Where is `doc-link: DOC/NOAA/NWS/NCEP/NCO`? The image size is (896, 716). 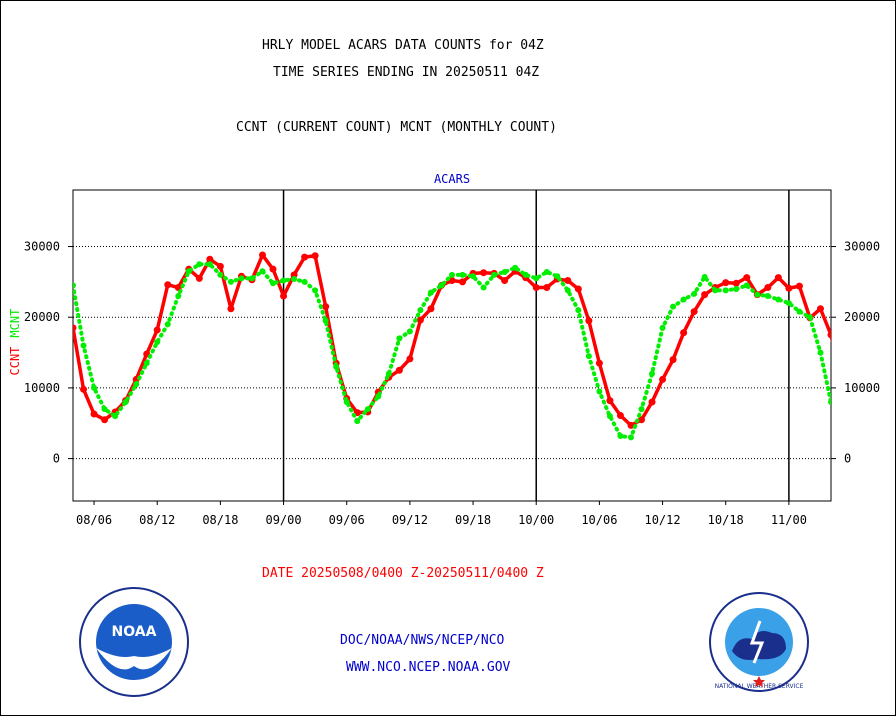
doc-link: DOC/NOAA/NWS/NCEP/NCO is located at coordinates (422, 640).